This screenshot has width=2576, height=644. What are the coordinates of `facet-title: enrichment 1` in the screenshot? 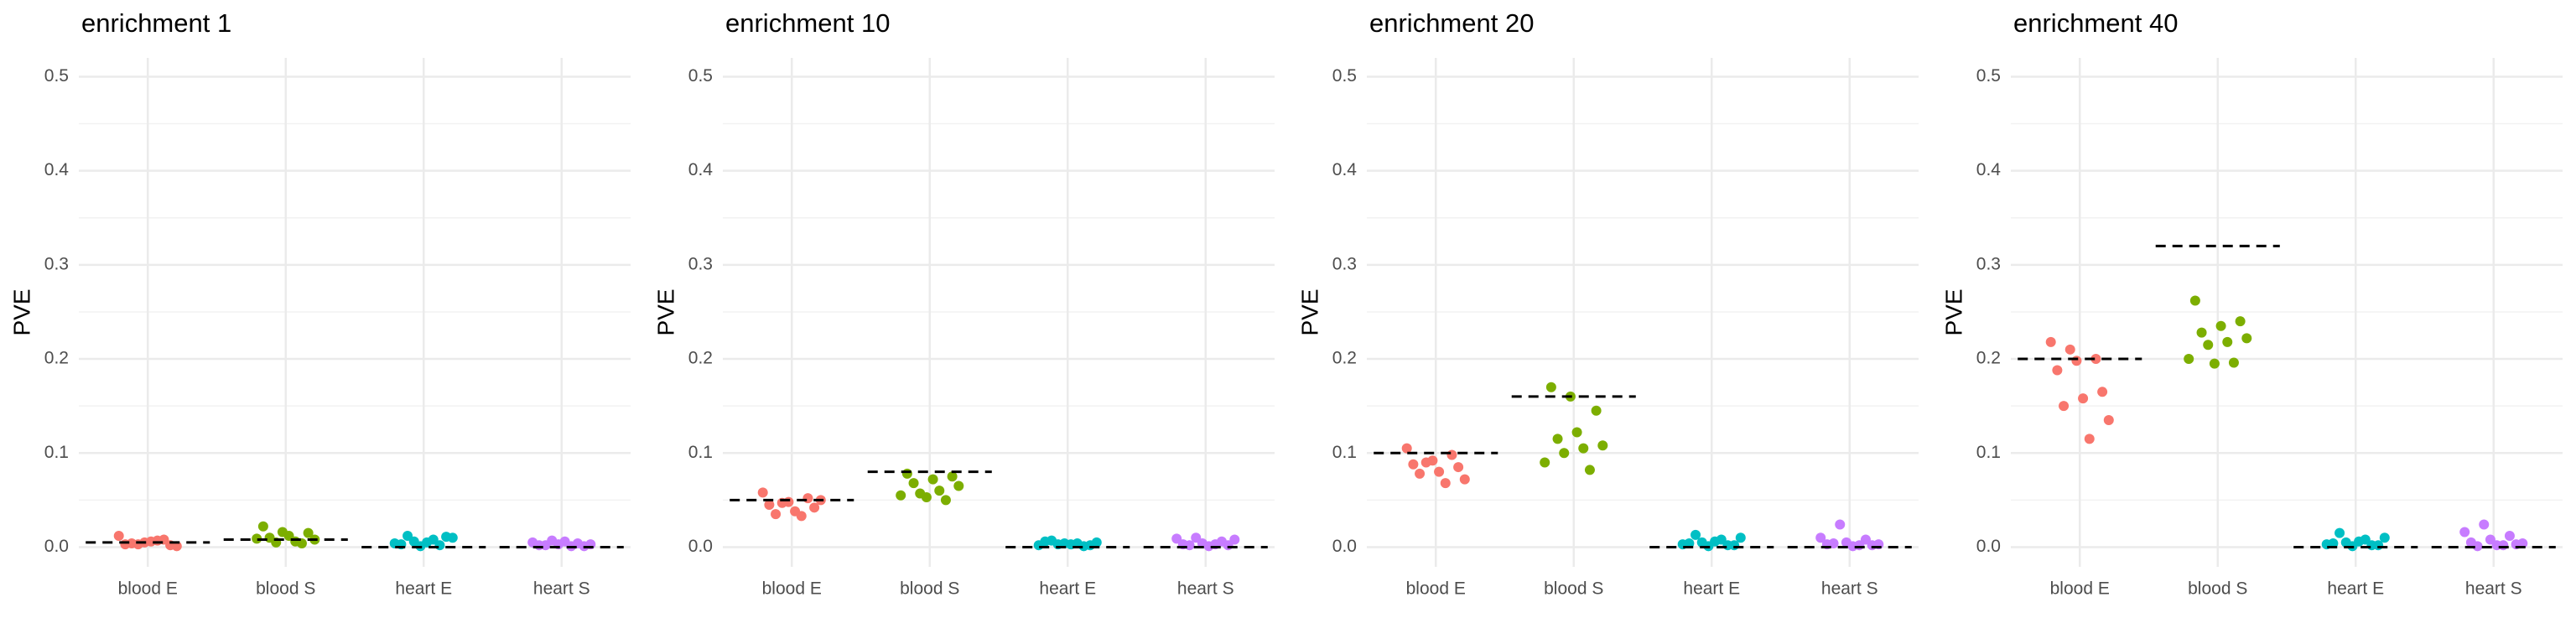 It's located at (156, 23).